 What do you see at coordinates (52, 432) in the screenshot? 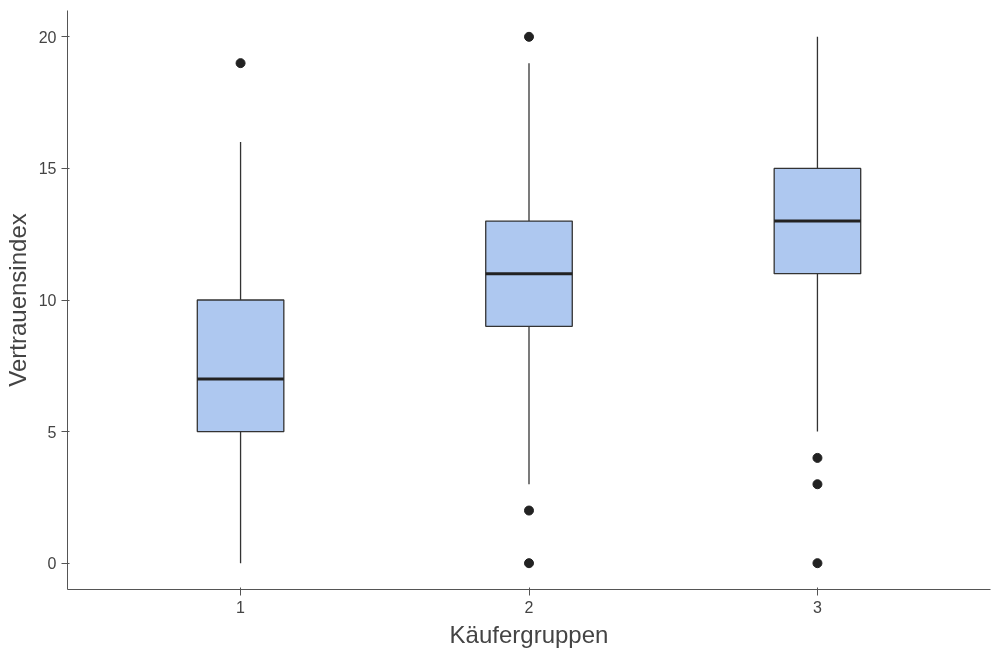
I see `y-tick-label: 5` at bounding box center [52, 432].